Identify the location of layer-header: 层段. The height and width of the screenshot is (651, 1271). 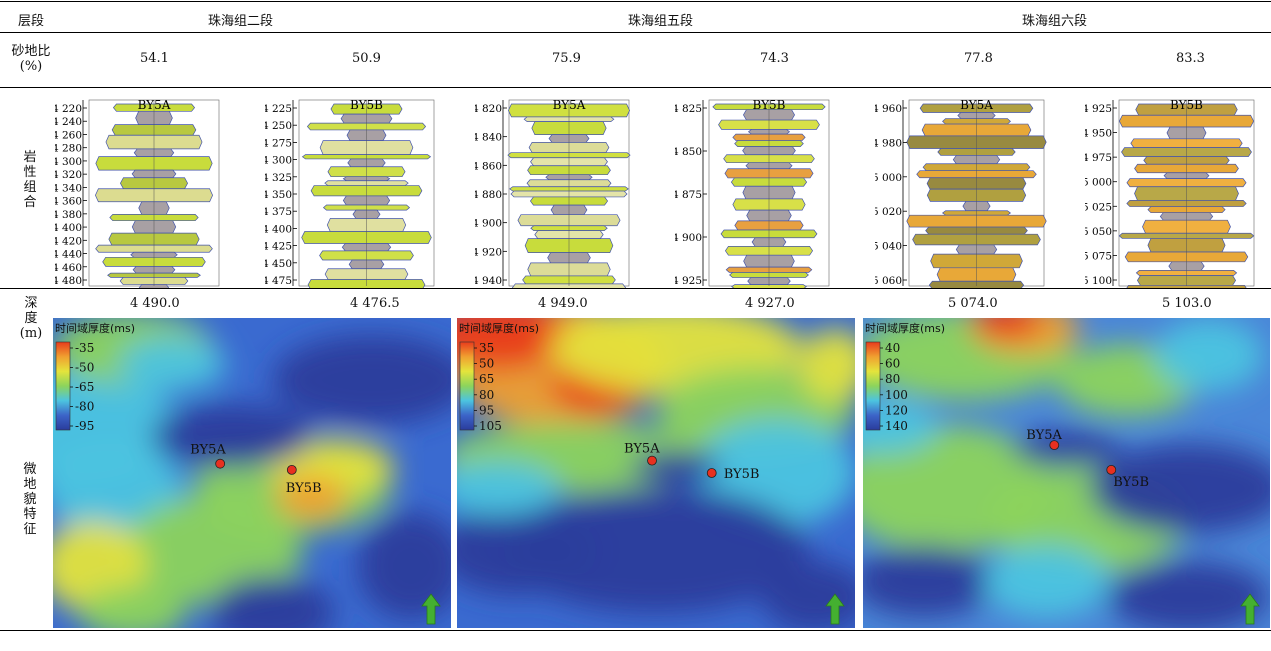
(31, 21).